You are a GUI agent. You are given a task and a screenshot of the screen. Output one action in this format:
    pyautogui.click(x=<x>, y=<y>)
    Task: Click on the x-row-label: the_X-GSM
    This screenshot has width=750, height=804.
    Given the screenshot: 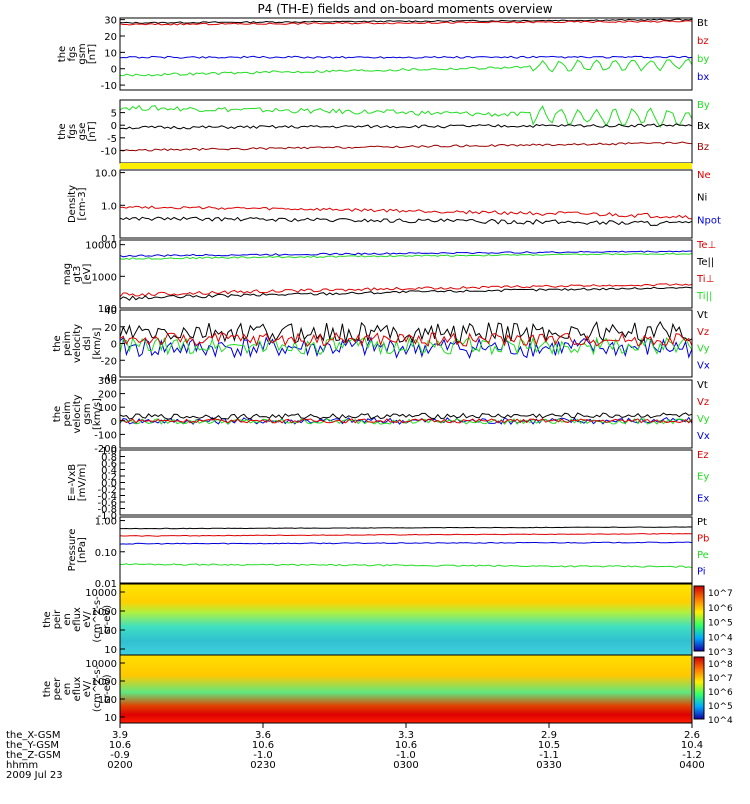 What is the action you would take?
    pyautogui.click(x=33, y=735)
    